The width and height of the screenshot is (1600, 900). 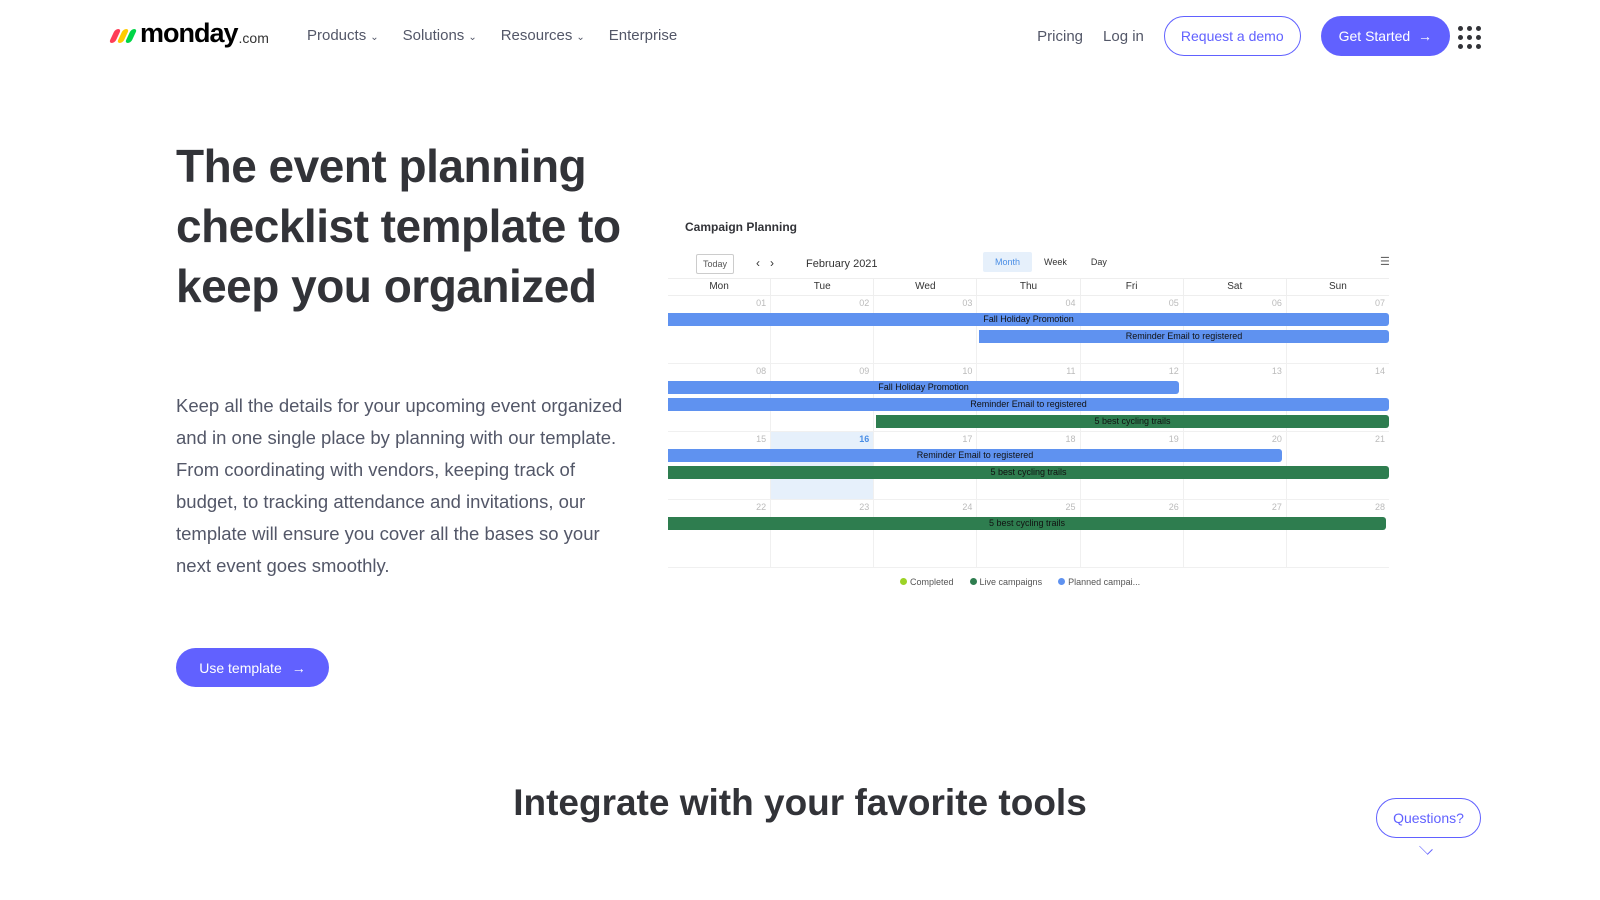 I want to click on calendar-day: 22, so click(x=719, y=533).